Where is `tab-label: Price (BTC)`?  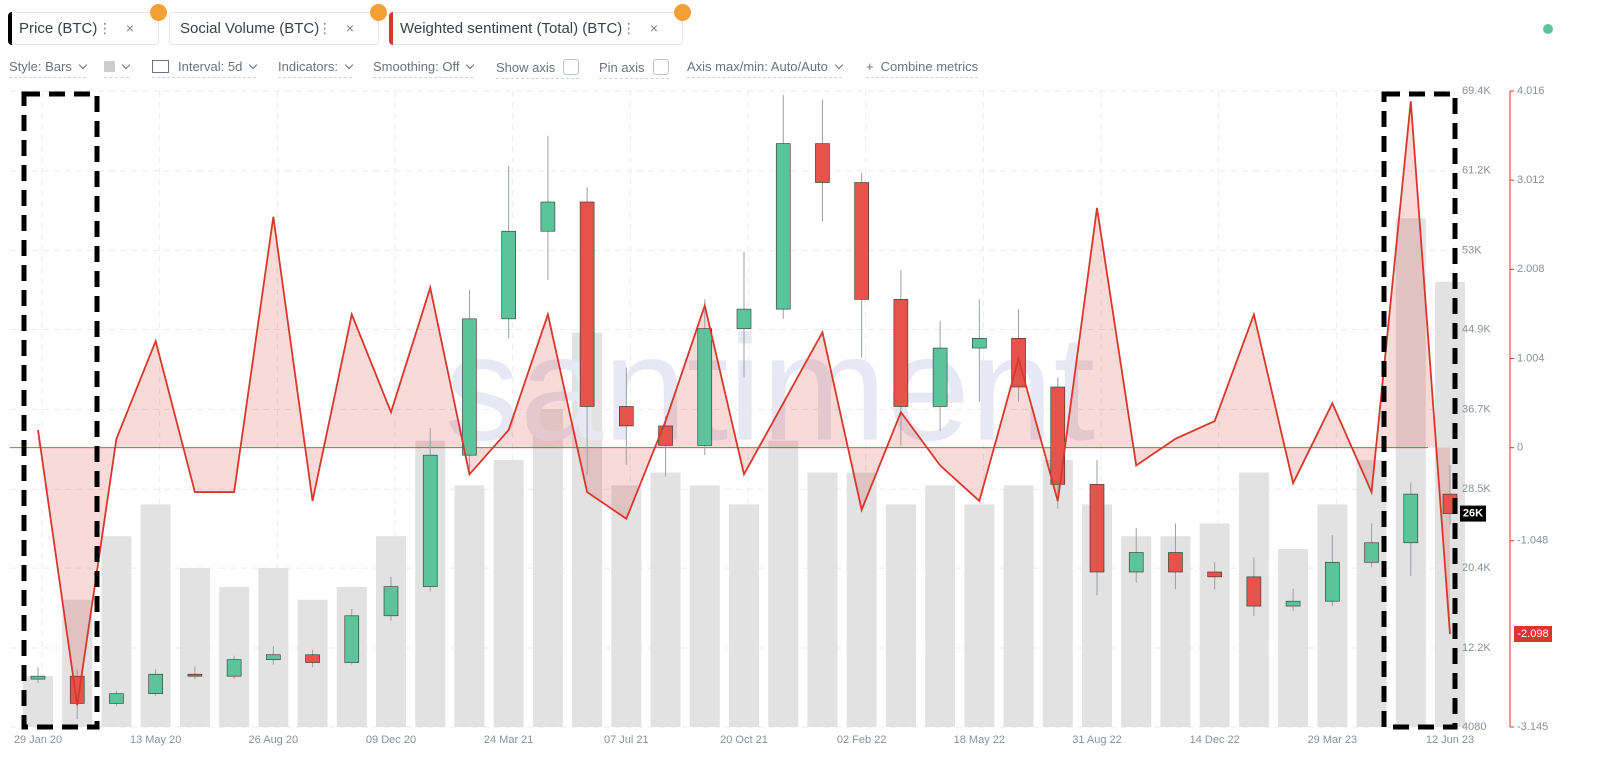
tab-label: Price (BTC) is located at coordinates (58, 28).